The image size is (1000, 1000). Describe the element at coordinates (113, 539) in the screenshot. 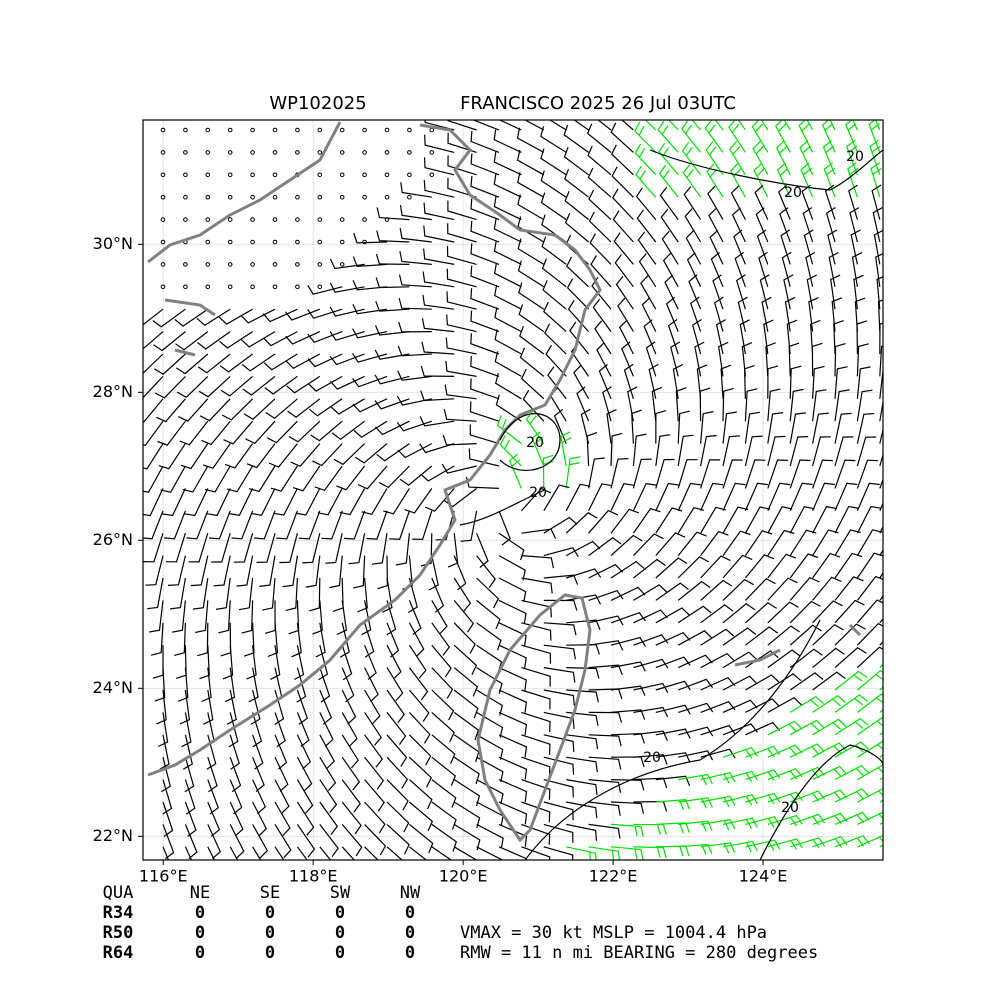

I see `lat-tick-label: 26°N` at that location.